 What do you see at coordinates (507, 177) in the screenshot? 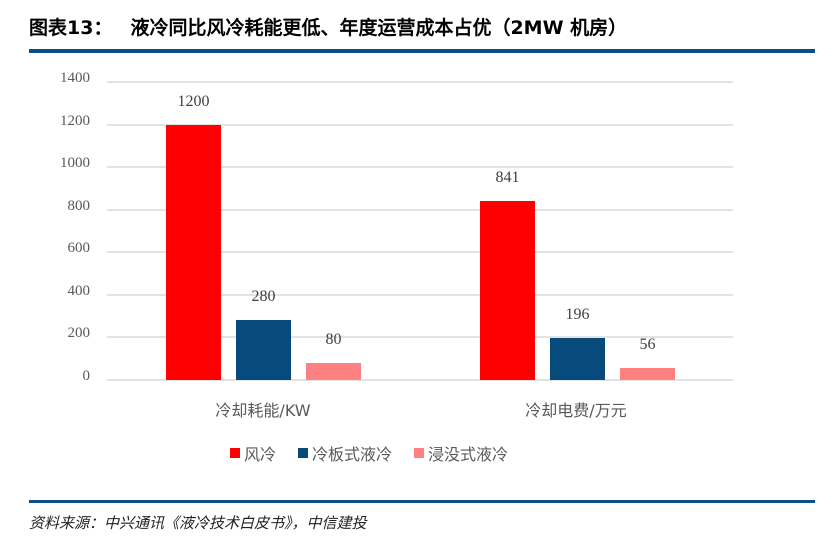
I see `data-label: 841` at bounding box center [507, 177].